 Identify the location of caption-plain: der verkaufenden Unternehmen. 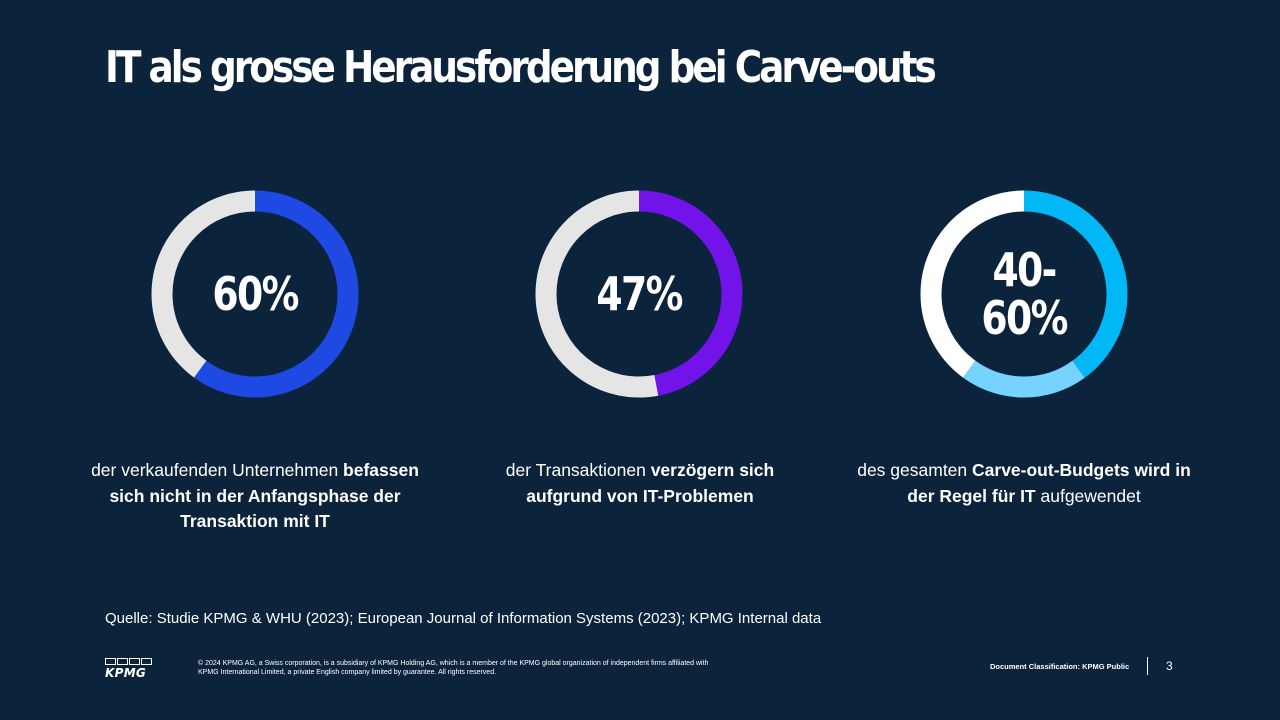
(217, 470).